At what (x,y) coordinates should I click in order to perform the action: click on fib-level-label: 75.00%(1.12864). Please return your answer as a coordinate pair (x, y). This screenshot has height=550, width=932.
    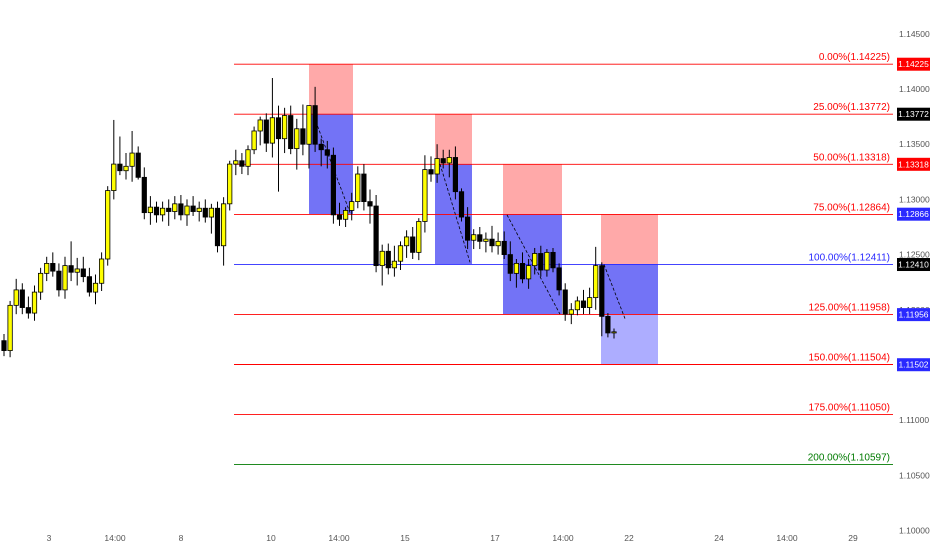
    Looking at the image, I should click on (851, 207).